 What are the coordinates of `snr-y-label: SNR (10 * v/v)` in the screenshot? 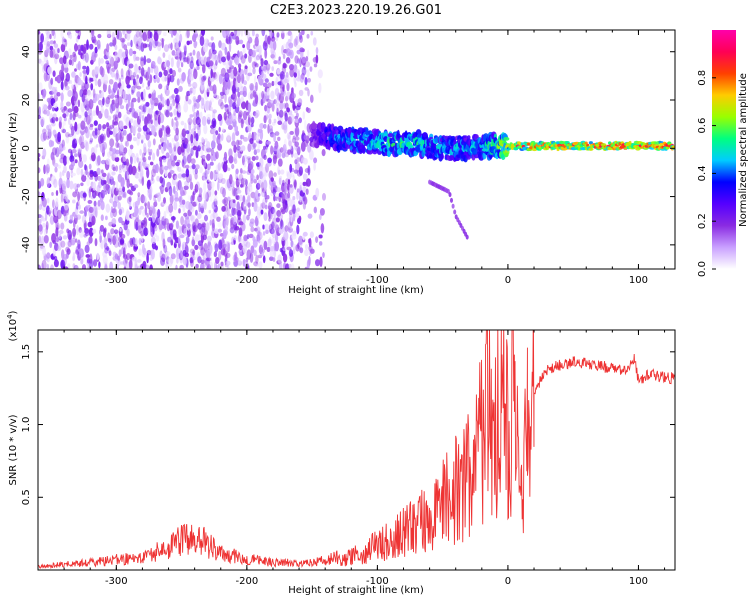 It's located at (13, 449).